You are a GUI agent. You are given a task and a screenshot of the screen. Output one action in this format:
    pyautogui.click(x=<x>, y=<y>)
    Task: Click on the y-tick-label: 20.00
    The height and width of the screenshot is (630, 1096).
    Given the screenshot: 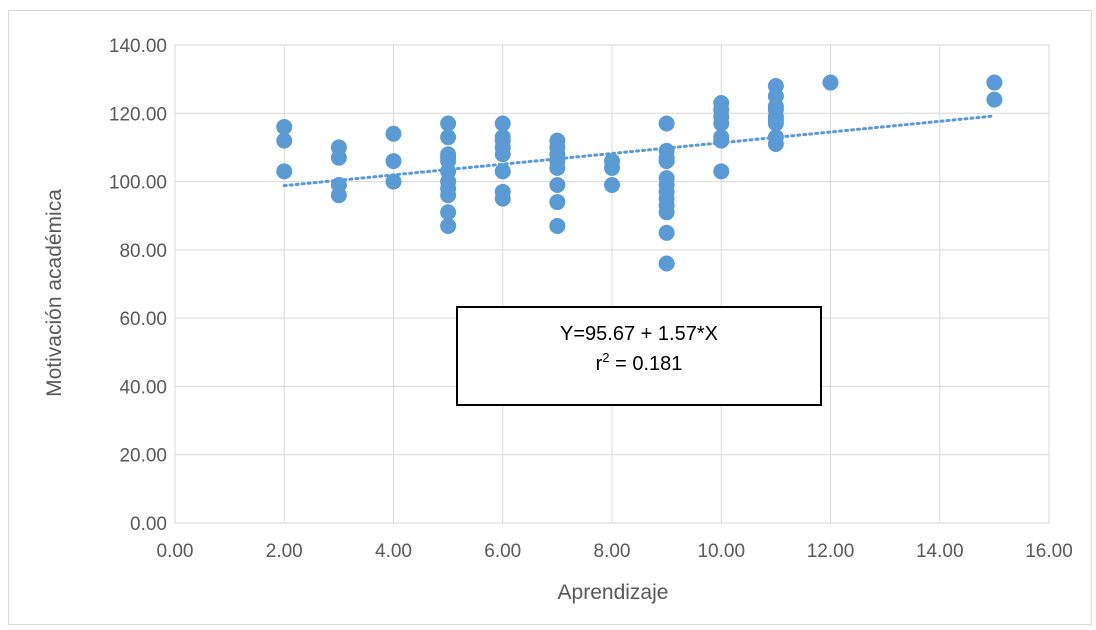 What is the action you would take?
    pyautogui.click(x=143, y=456)
    